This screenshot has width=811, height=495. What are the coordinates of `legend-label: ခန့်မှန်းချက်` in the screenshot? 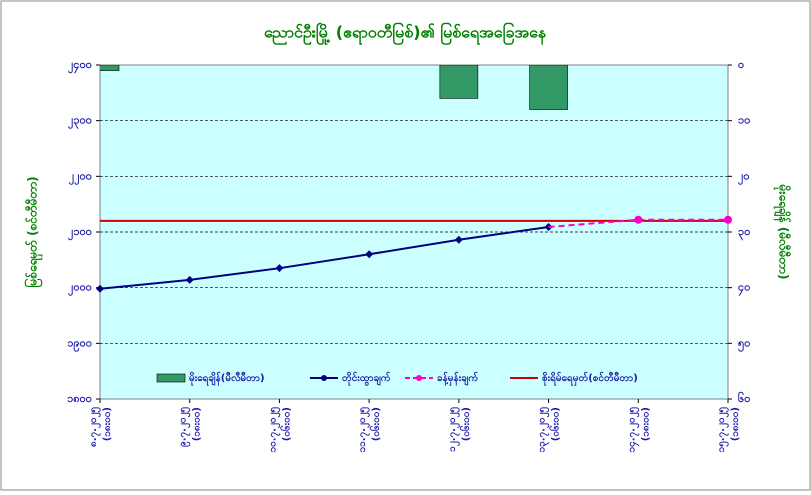 It's located at (457, 379).